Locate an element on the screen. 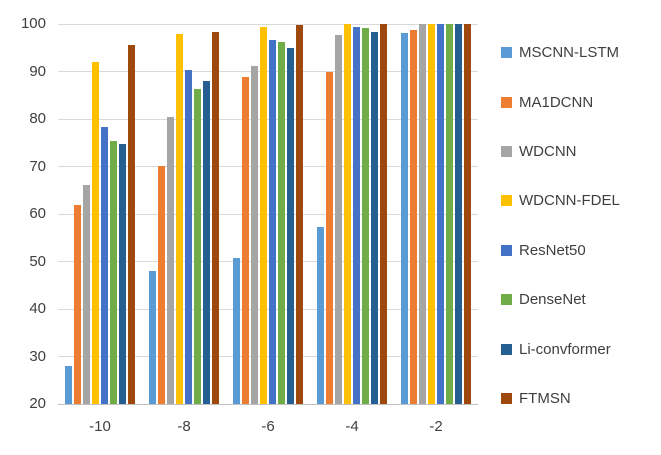  legend-item-FTMSN: FTMSN is located at coordinates (560, 398).